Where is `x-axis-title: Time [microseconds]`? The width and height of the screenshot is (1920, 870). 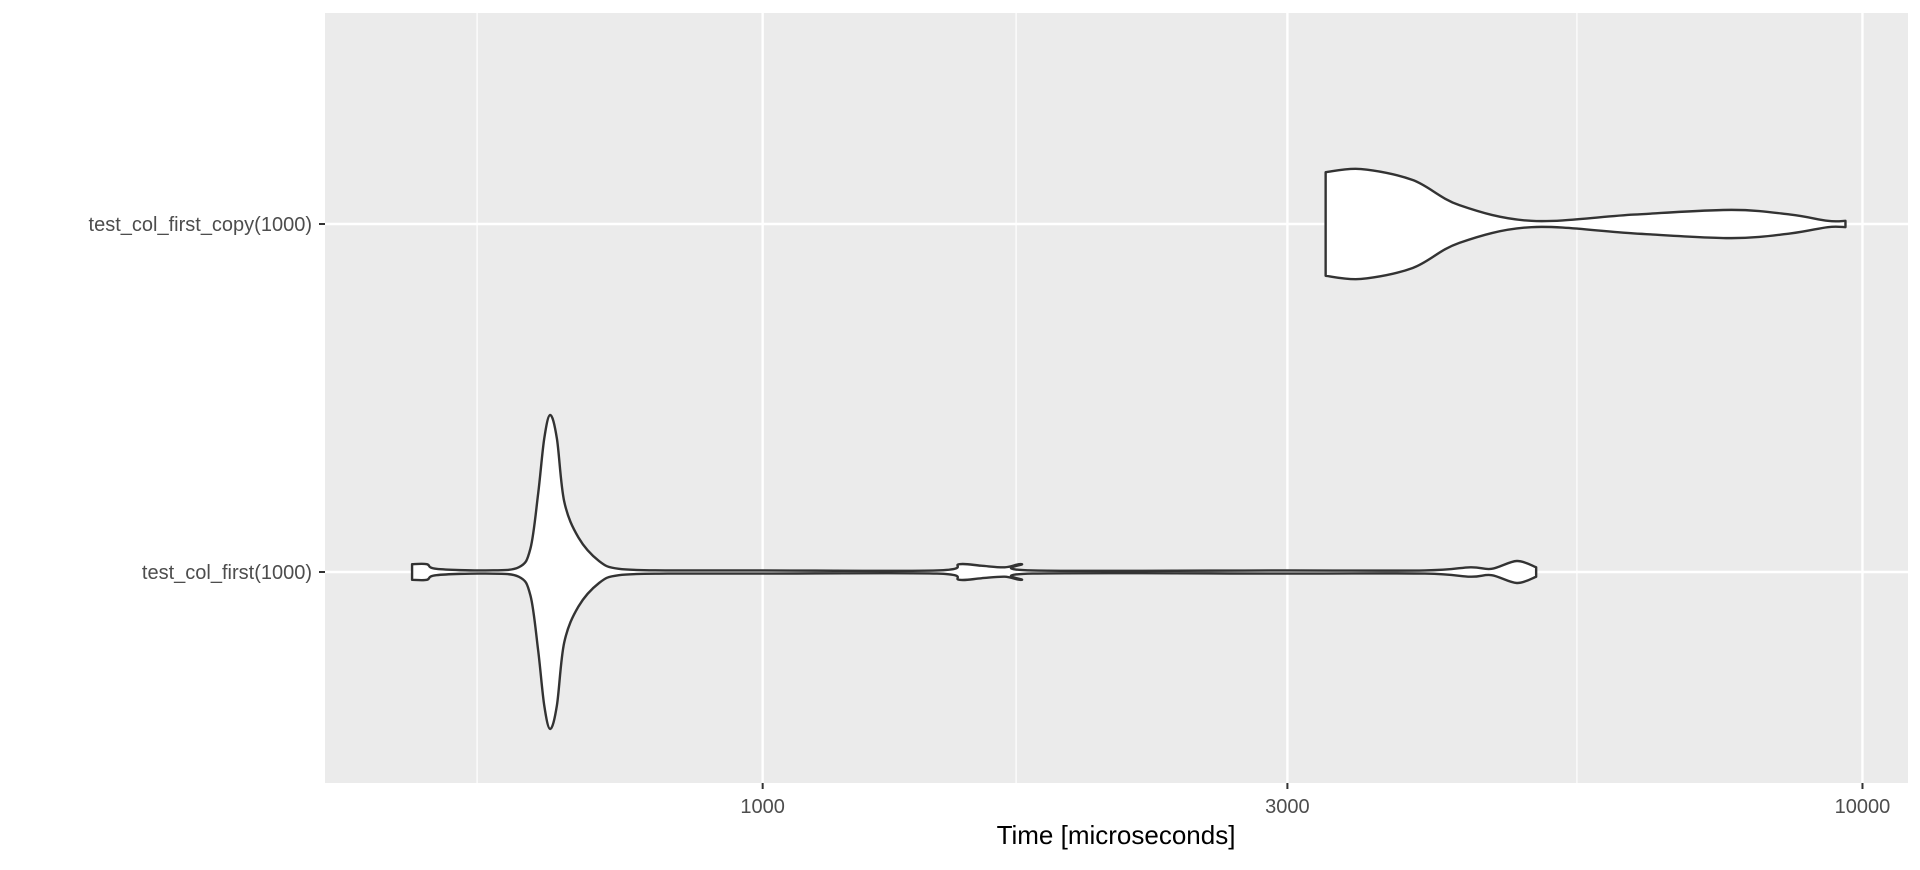 x-axis-title: Time [microseconds] is located at coordinates (1116, 835).